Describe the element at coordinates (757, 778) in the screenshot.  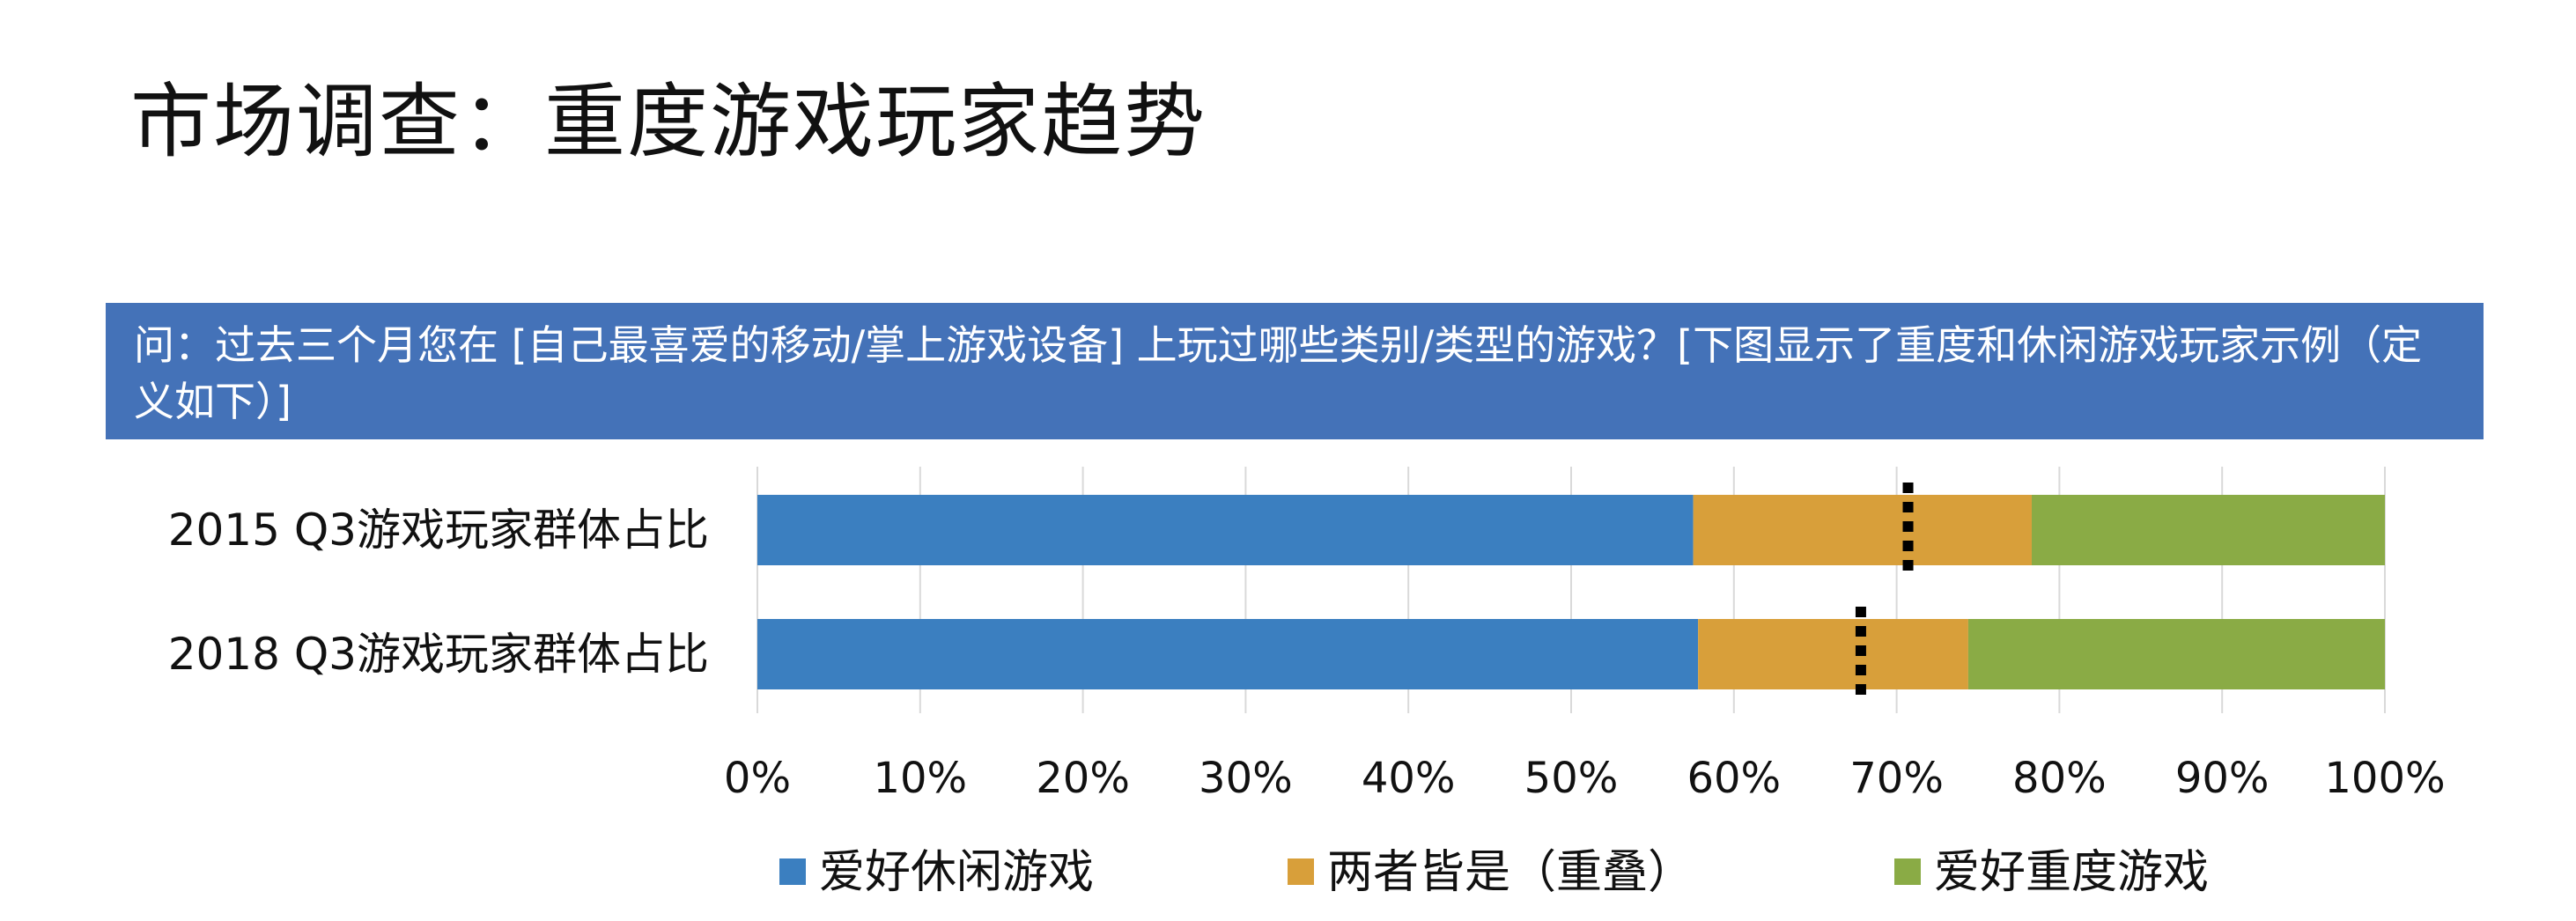
I see `x-tick-label: 0%` at that location.